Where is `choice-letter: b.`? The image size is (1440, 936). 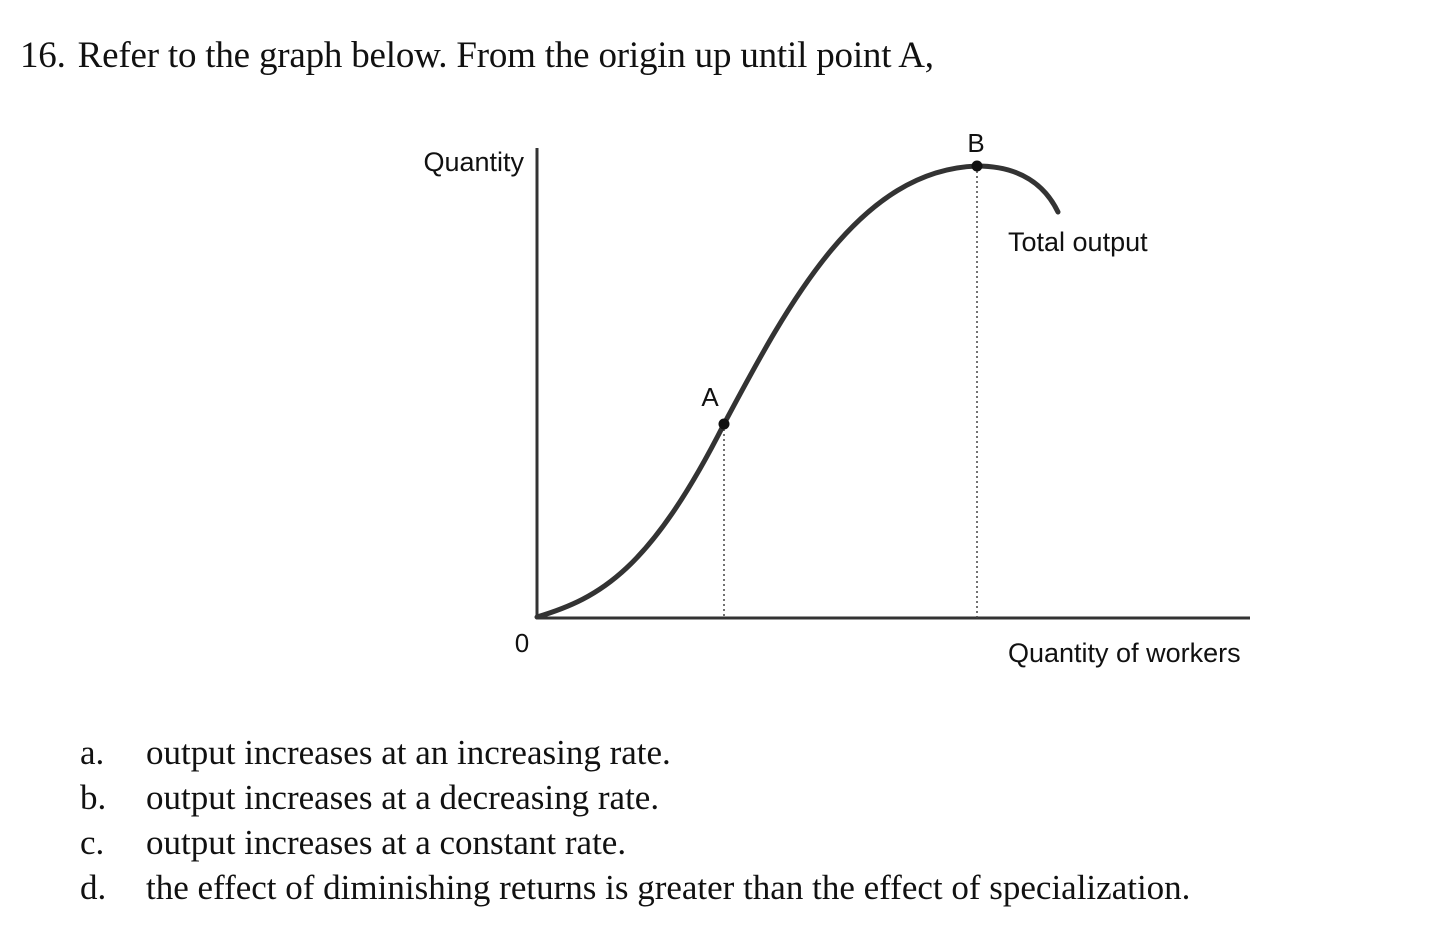 choice-letter: b. is located at coordinates (93, 797).